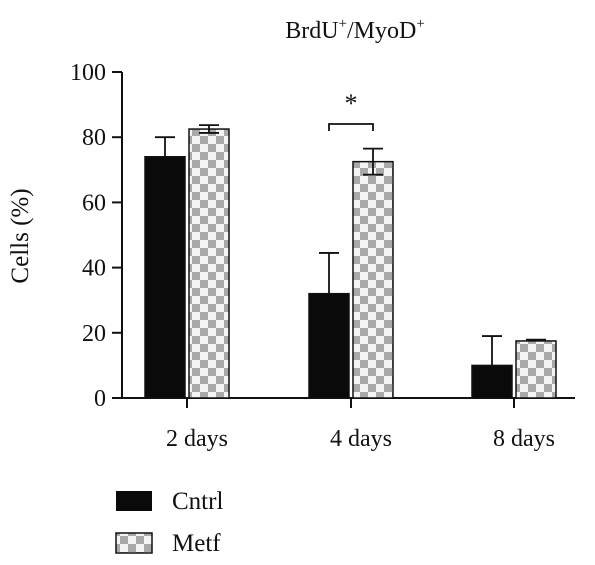 The height and width of the screenshot is (565, 595). I want to click on bar-cntrl-2-days, so click(165, 277).